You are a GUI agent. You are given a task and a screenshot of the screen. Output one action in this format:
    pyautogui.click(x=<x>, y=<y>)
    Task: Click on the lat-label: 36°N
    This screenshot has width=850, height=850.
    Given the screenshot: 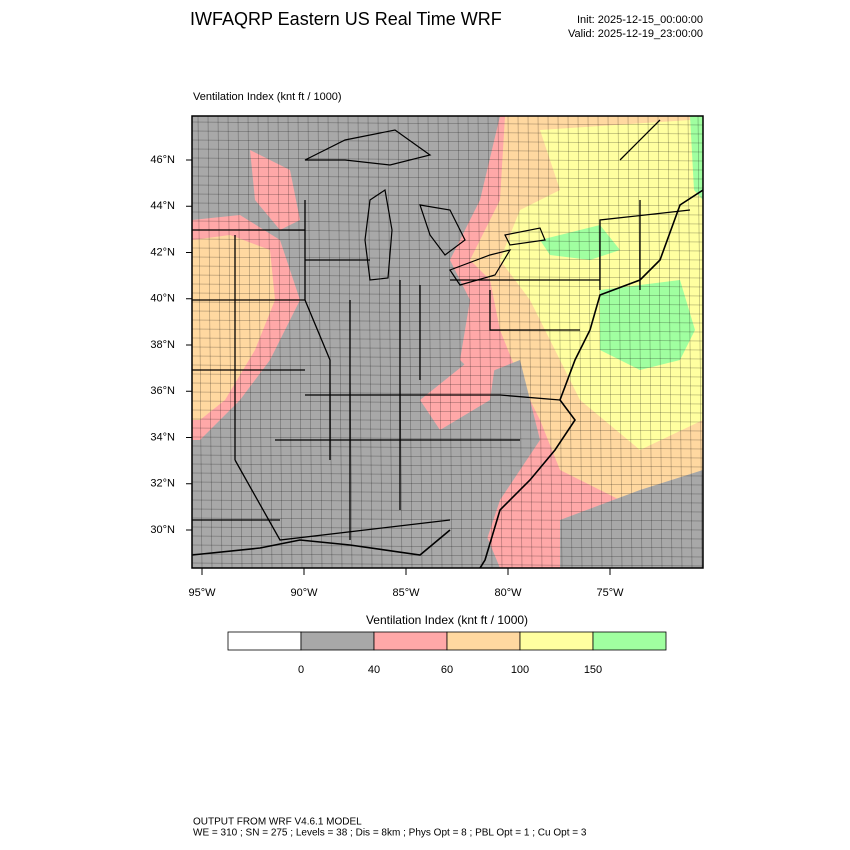 What is the action you would take?
    pyautogui.click(x=162, y=391)
    